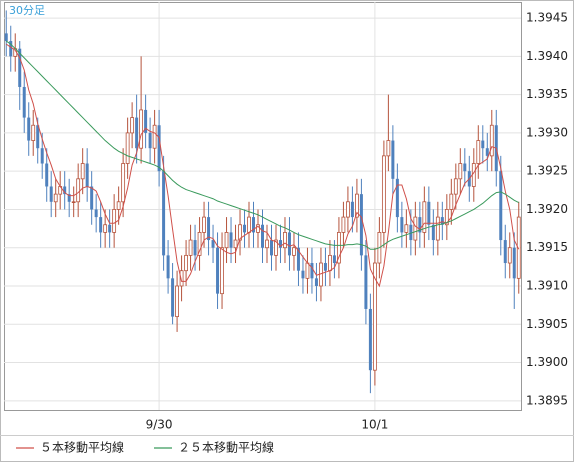 This screenshot has height=462, width=574. I want to click on y-tick-label: 1.3910, so click(547, 285).